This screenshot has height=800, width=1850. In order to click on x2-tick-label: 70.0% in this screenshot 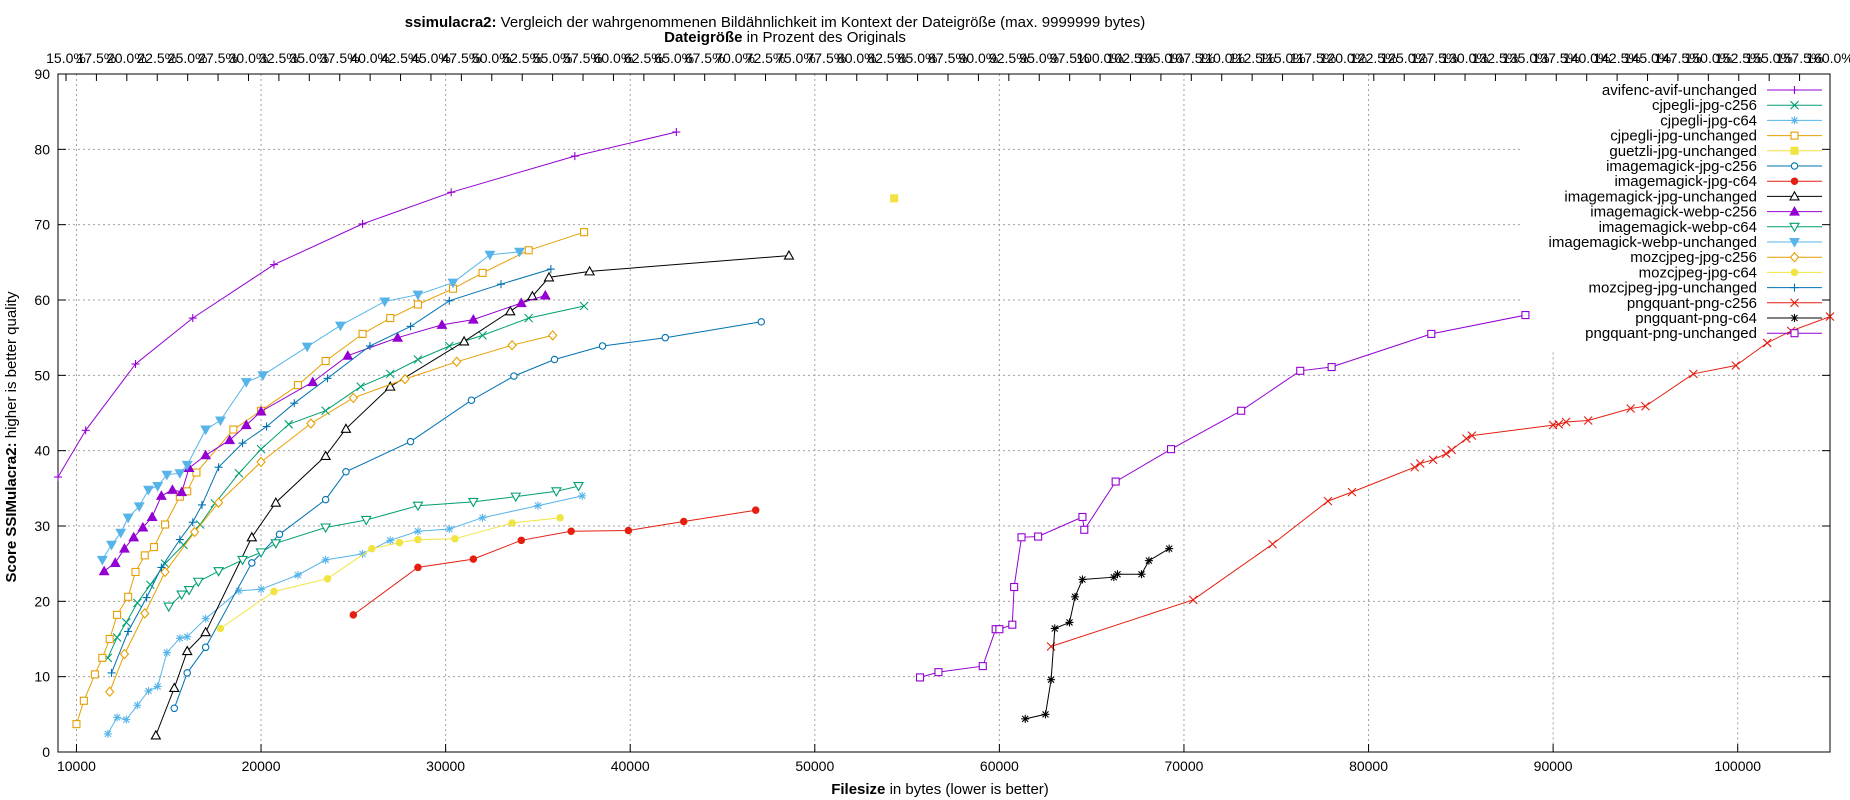, I will do `click(735, 58)`.